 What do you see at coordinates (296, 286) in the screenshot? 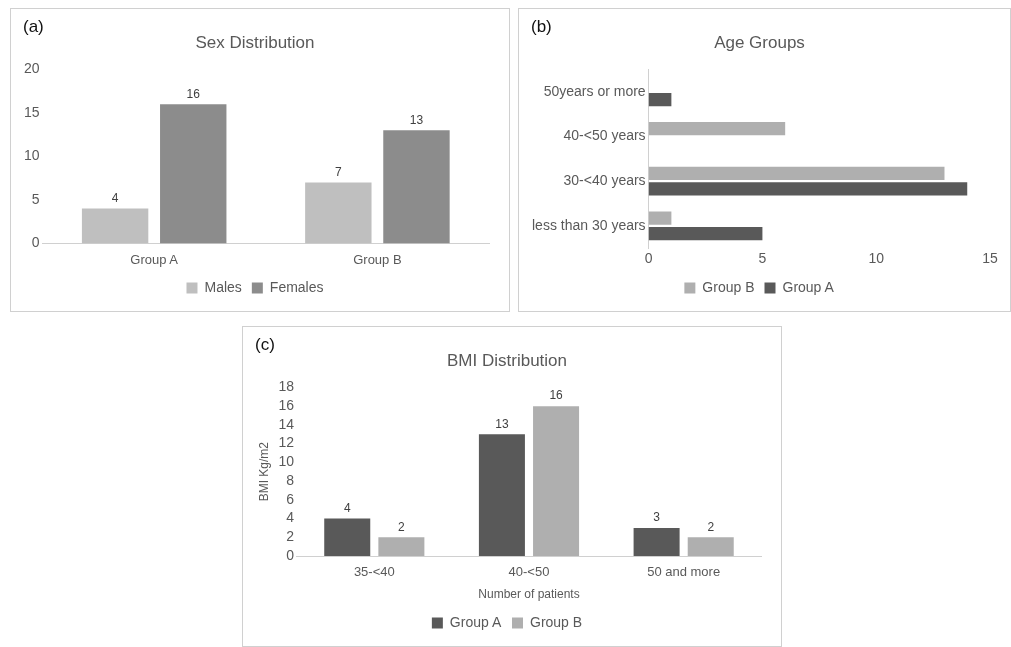
I see `legend-label: Females` at bounding box center [296, 286].